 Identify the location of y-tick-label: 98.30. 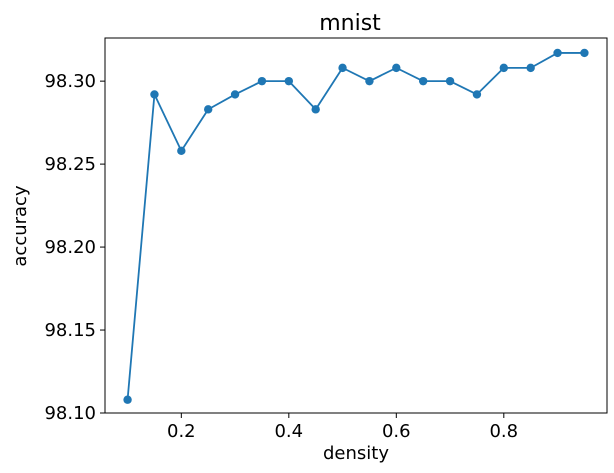
(70, 81).